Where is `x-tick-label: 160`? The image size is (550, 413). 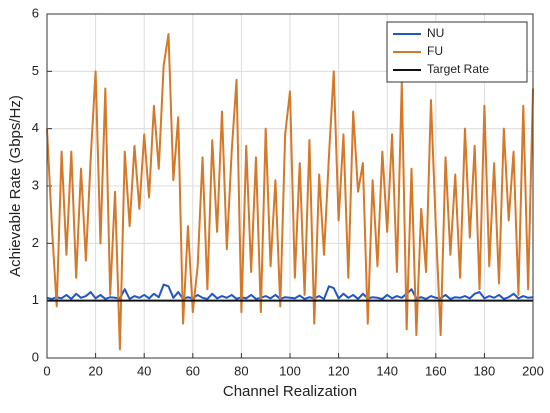 x-tick-label: 160 is located at coordinates (436, 370).